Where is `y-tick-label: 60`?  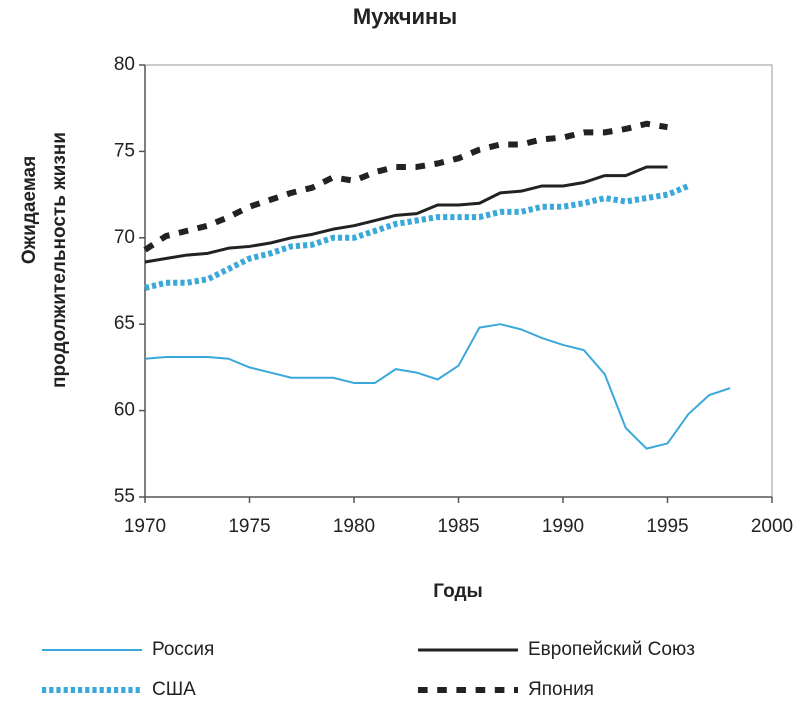
y-tick-label: 60 is located at coordinates (124, 410).